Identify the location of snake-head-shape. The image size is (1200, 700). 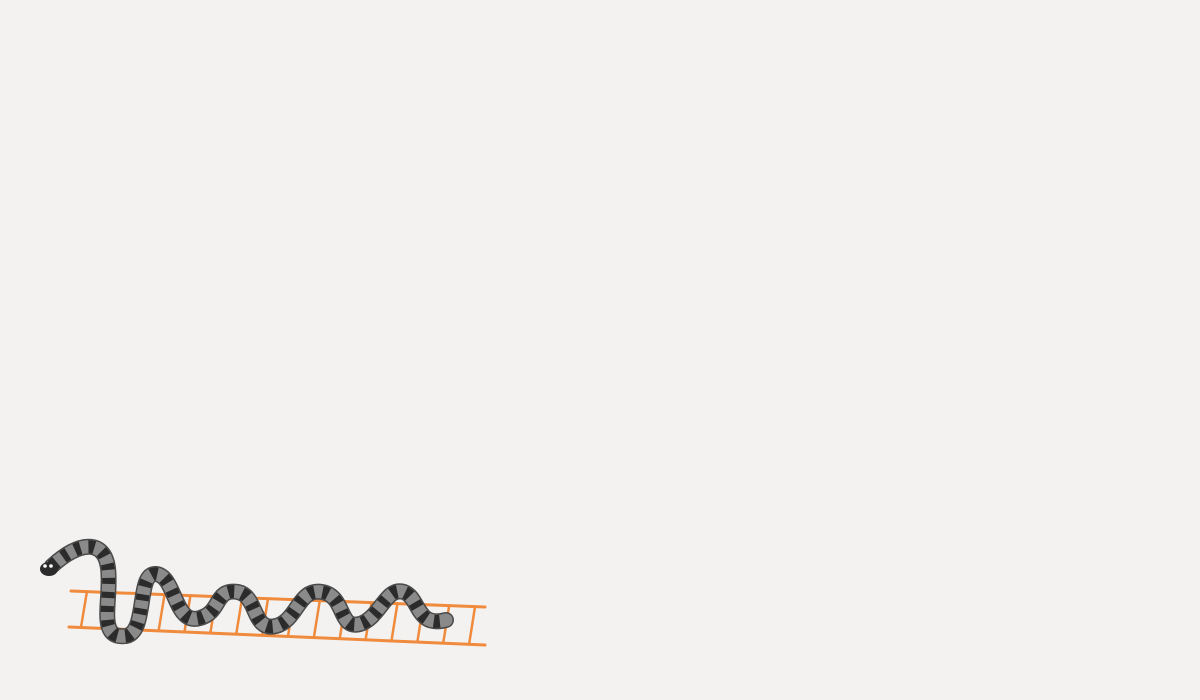
(49, 569).